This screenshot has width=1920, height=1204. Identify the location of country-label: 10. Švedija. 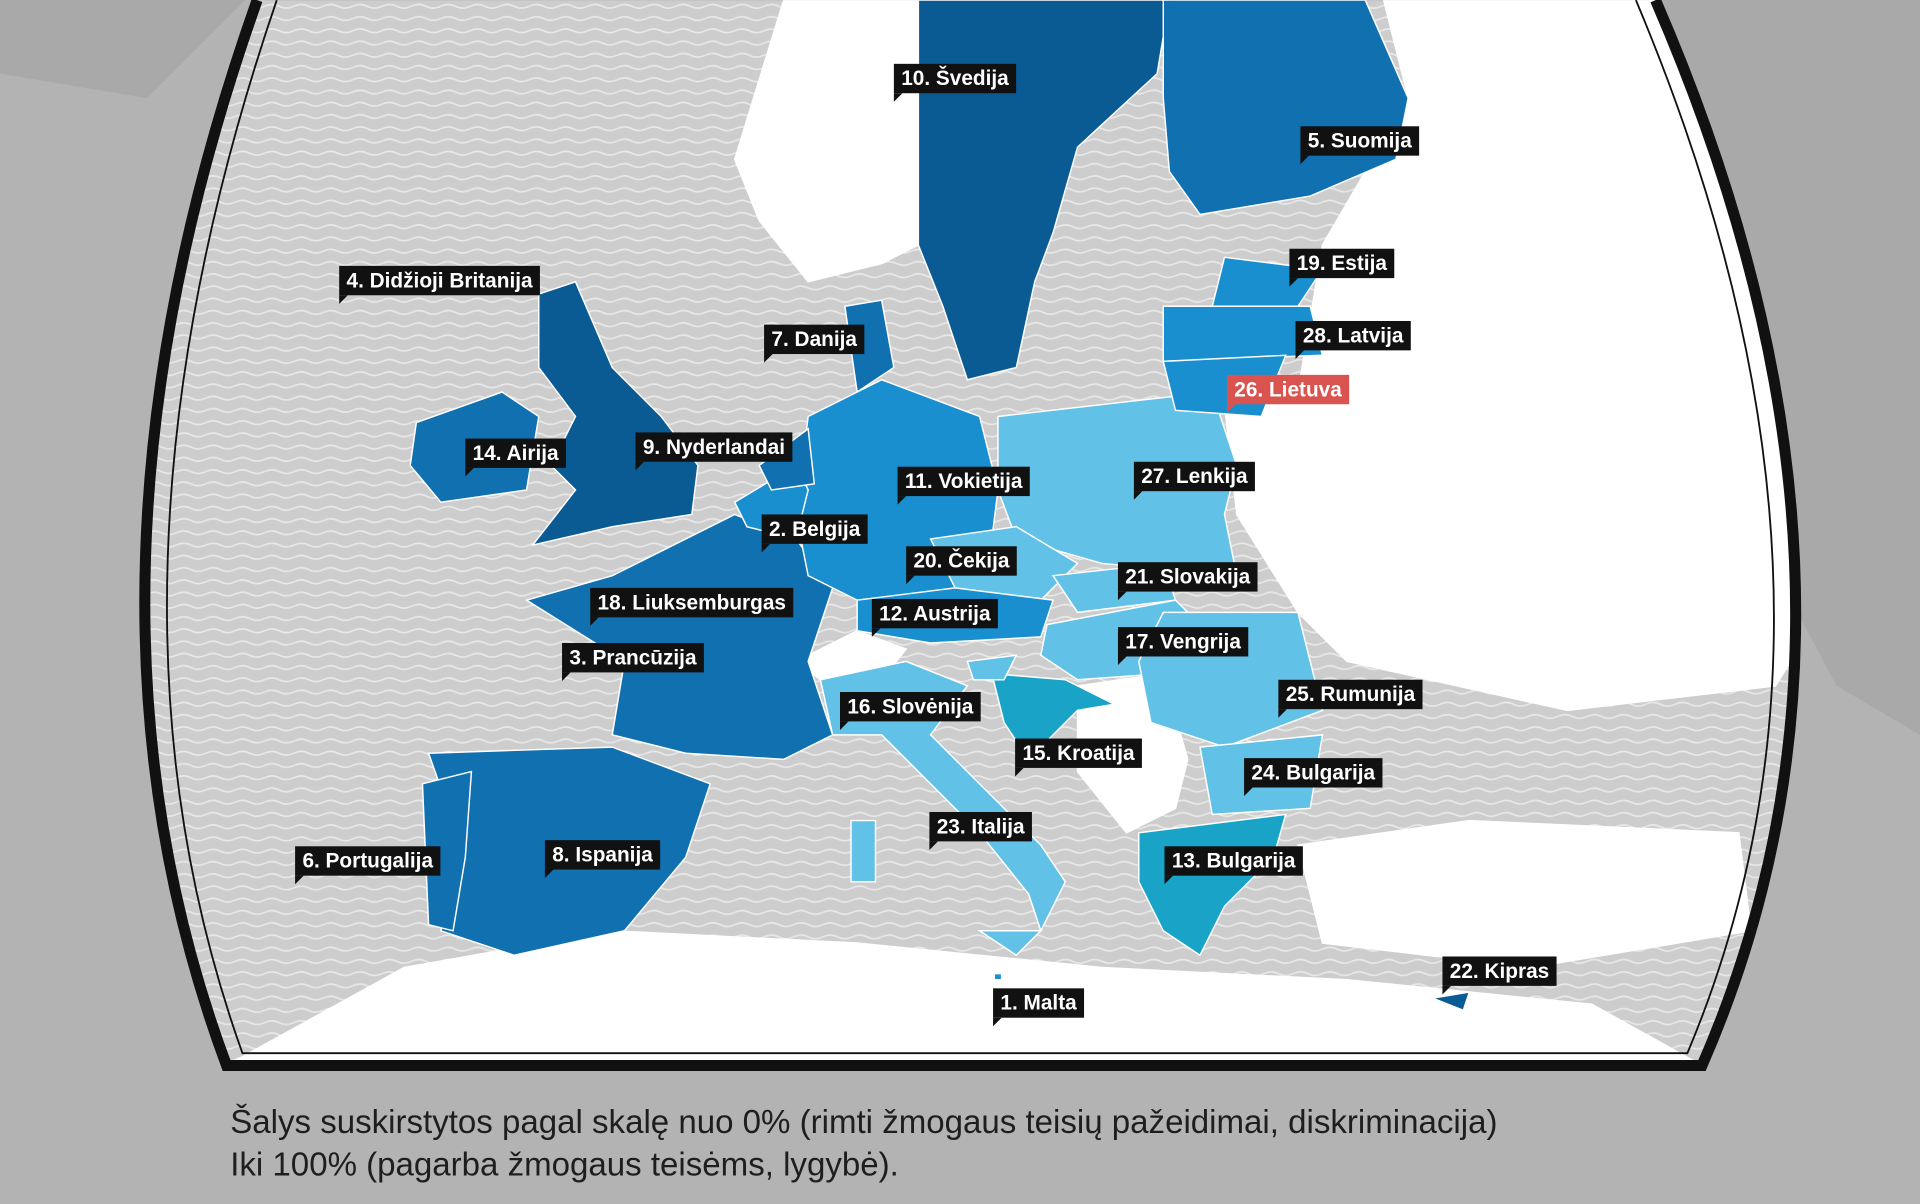
(955, 82).